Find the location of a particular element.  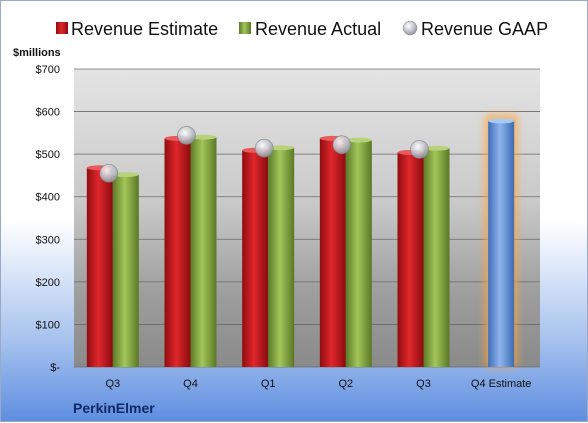

legend-label-actual: Revenue Actual is located at coordinates (318, 29).